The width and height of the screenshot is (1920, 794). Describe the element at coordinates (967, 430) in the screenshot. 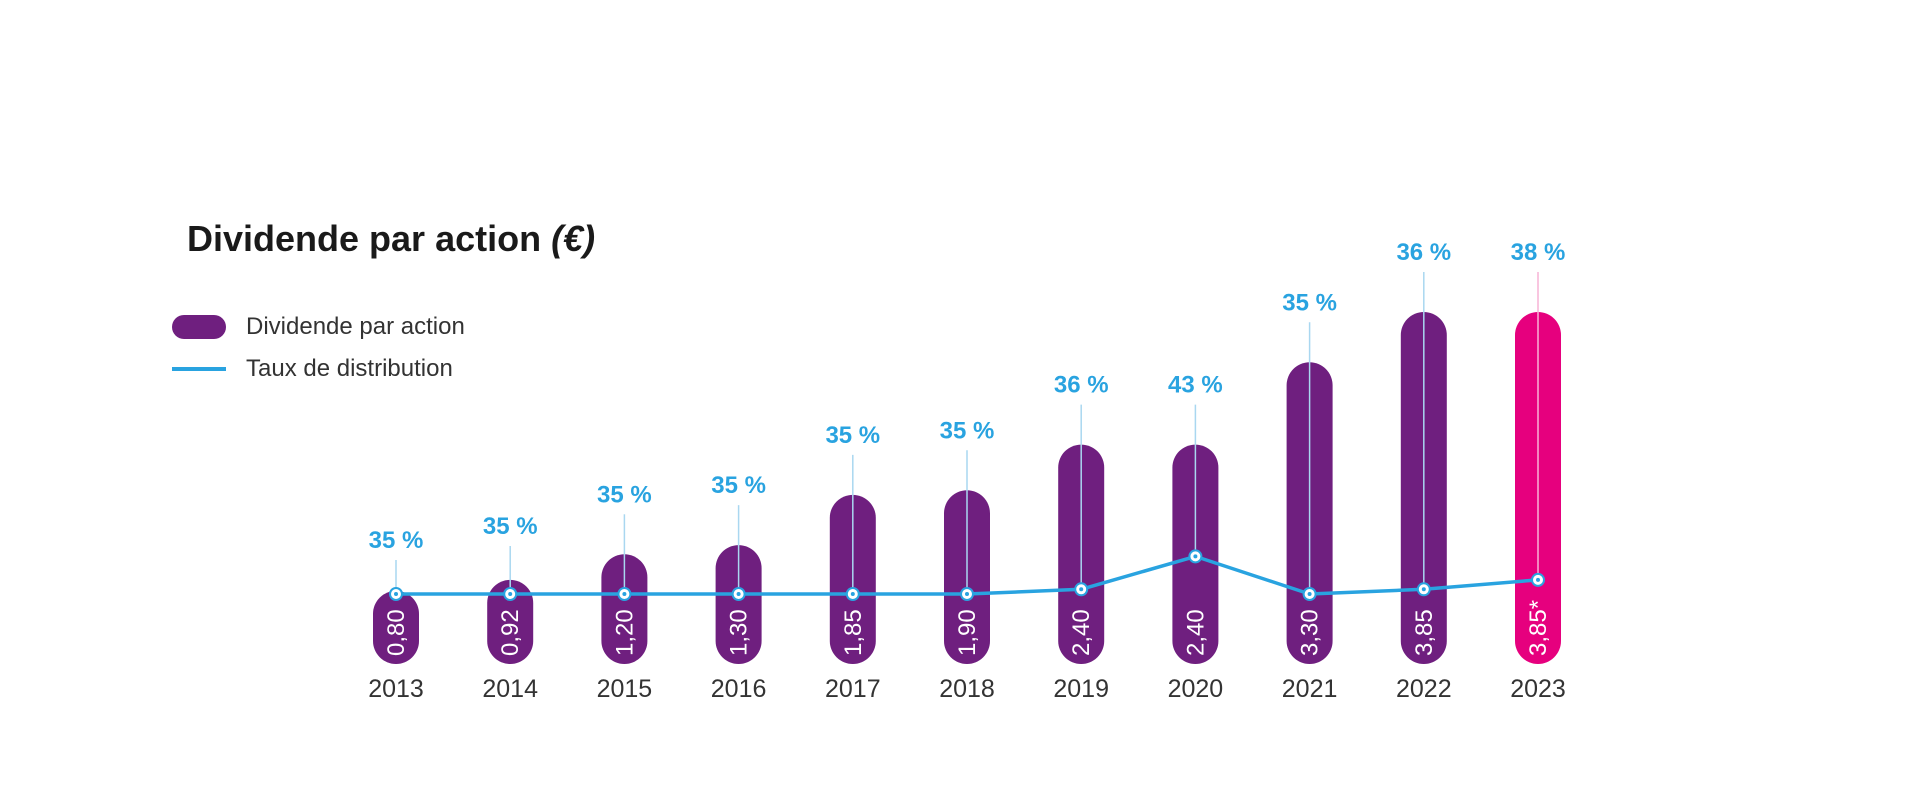

I see `payout-label-2018: 35 %` at that location.